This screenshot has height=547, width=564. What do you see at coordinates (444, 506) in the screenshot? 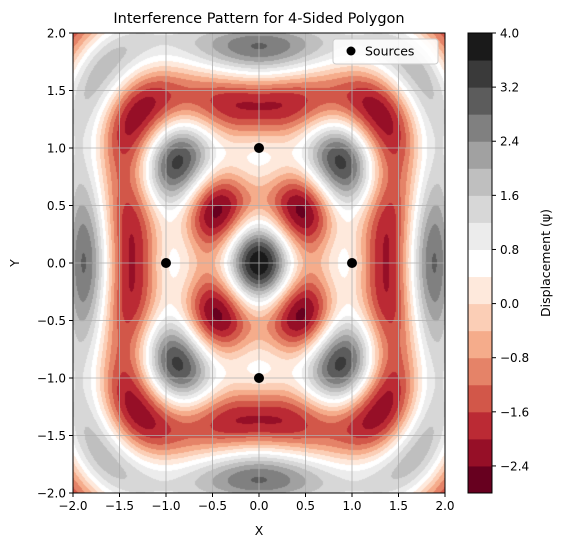
I see `x-tick-label: 2.0` at bounding box center [444, 506].